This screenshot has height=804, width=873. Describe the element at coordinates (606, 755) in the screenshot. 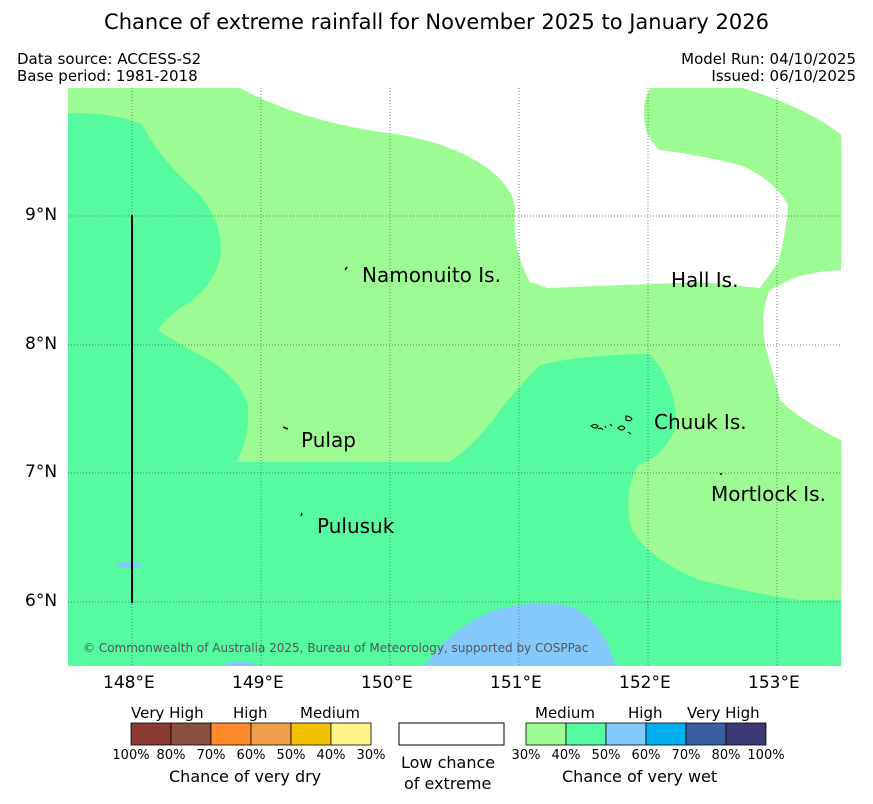

I see `wet-tick-2: 50%` at that location.